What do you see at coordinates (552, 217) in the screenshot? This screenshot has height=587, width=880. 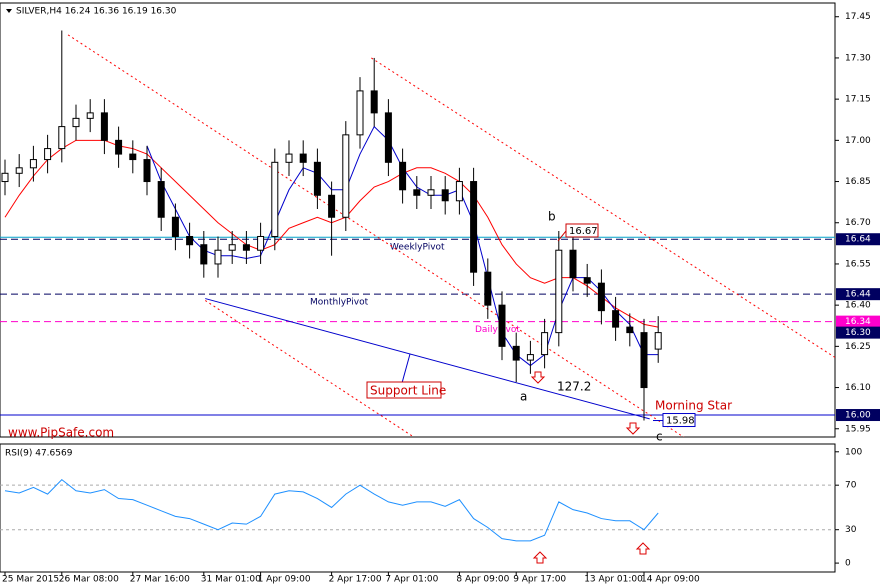 I see `annotation: b` at bounding box center [552, 217].